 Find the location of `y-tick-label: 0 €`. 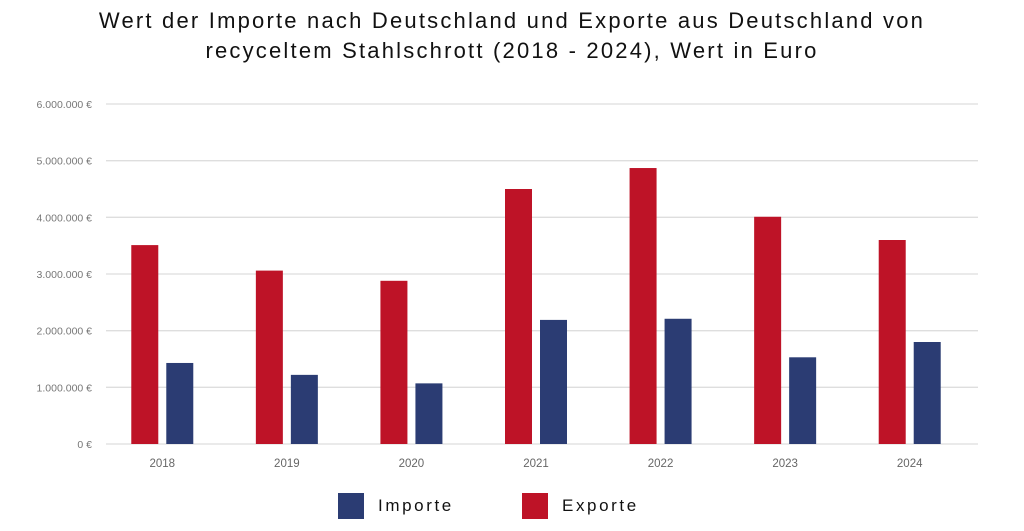

y-tick-label: 0 € is located at coordinates (84, 445).